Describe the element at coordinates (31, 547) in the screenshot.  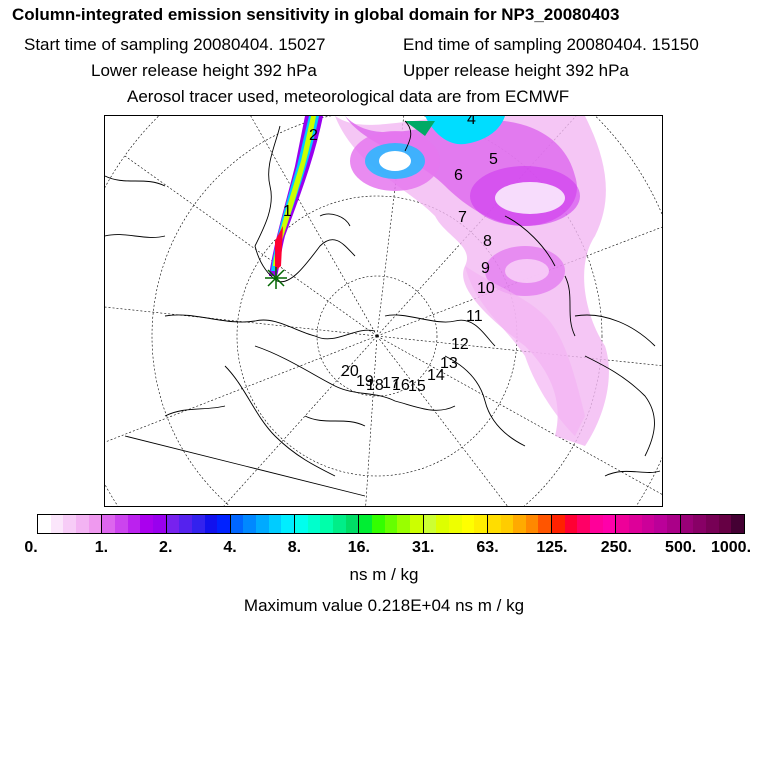
I see `colorbar-tick-label: 0.` at that location.